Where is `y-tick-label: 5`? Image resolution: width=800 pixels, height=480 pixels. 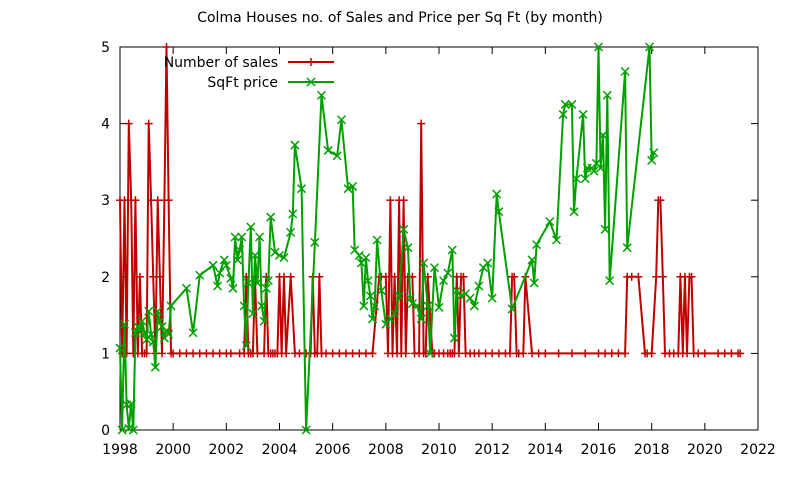
y-tick-label: 5 is located at coordinates (105, 48).